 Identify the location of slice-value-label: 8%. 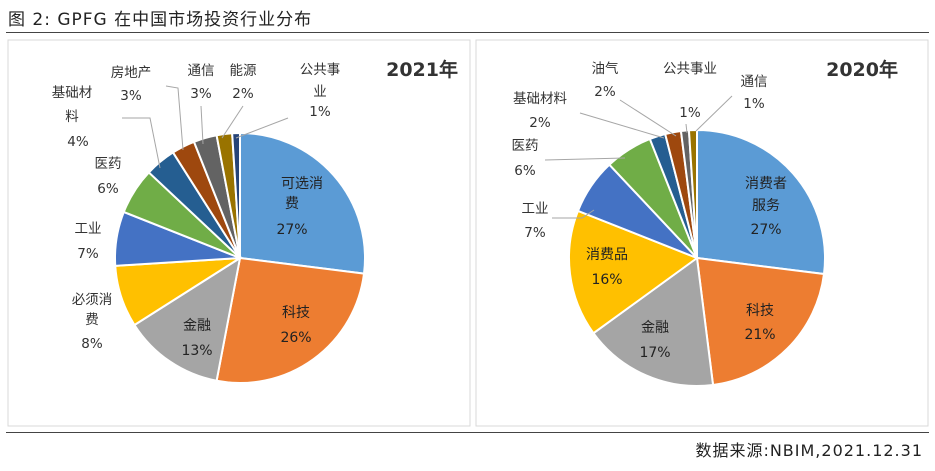
(92, 344).